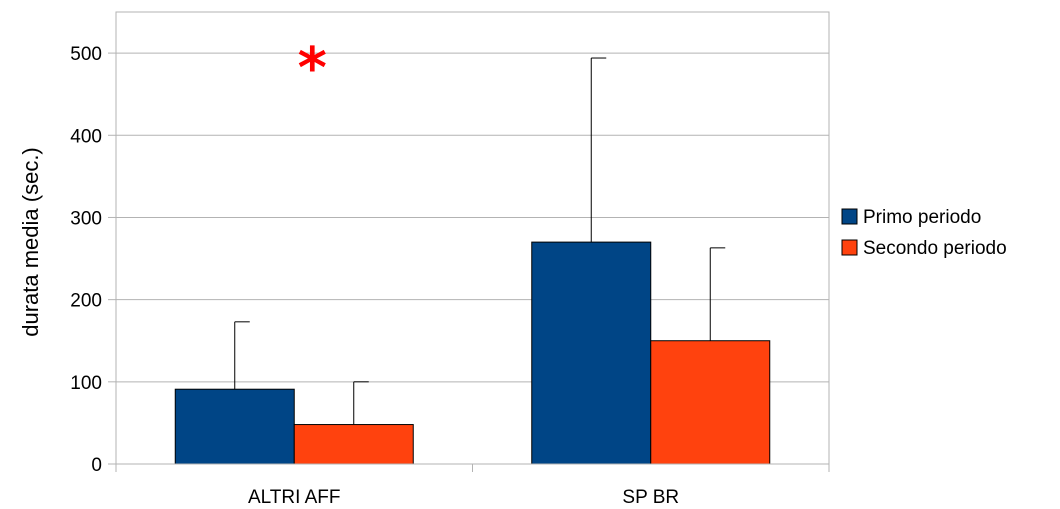 Image resolution: width=1060 pixels, height=509 pixels. What do you see at coordinates (922, 217) in the screenshot?
I see `legend-entry: Primo periodo` at bounding box center [922, 217].